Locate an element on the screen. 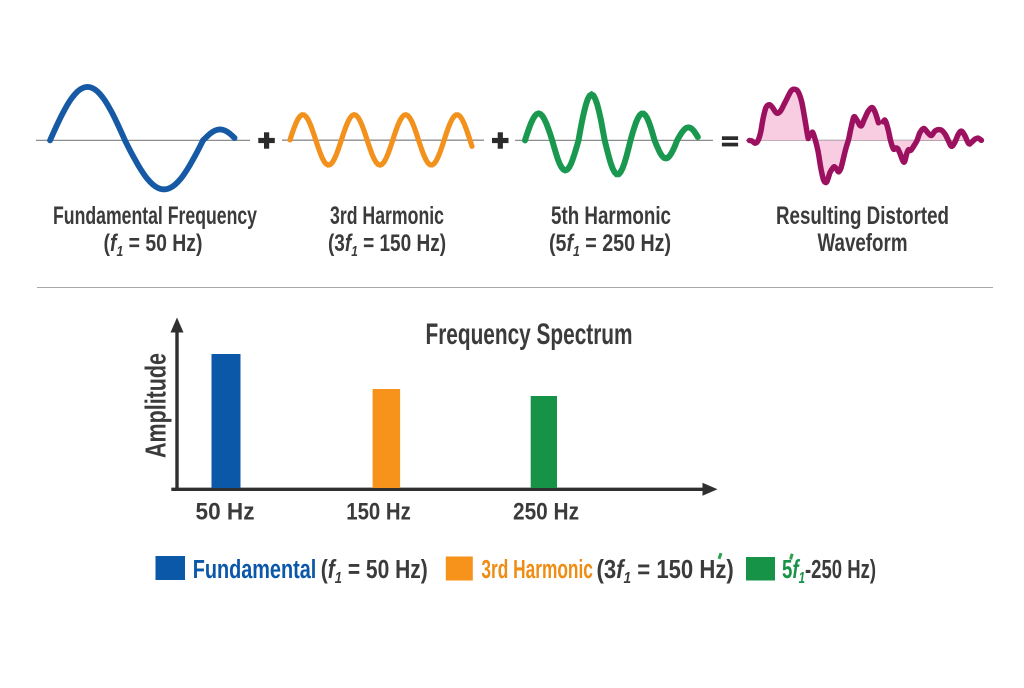  svg-text: Fundamental is located at coordinates (255, 568).